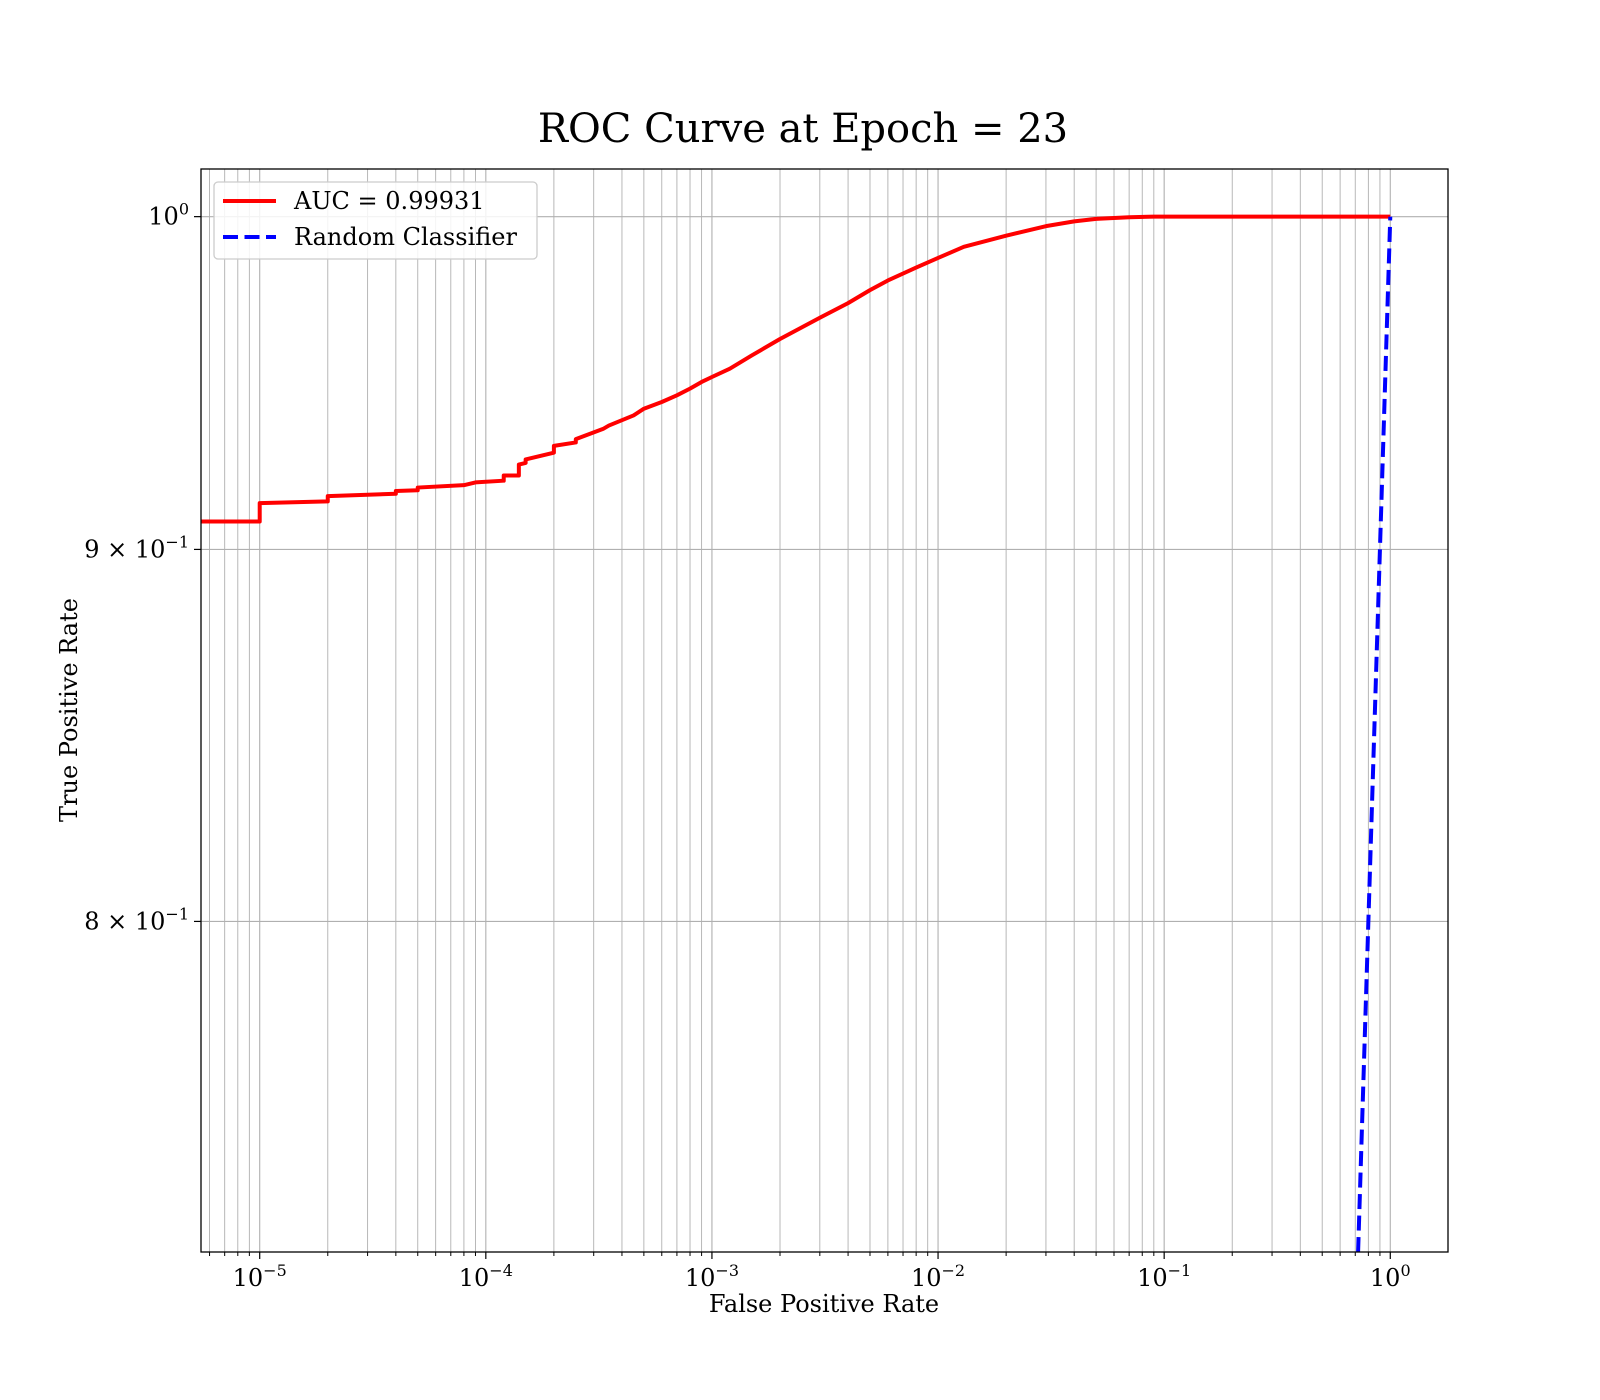 The height and width of the screenshot is (1400, 1600). I want to click on random-classifier-line, so click(1374, 734).